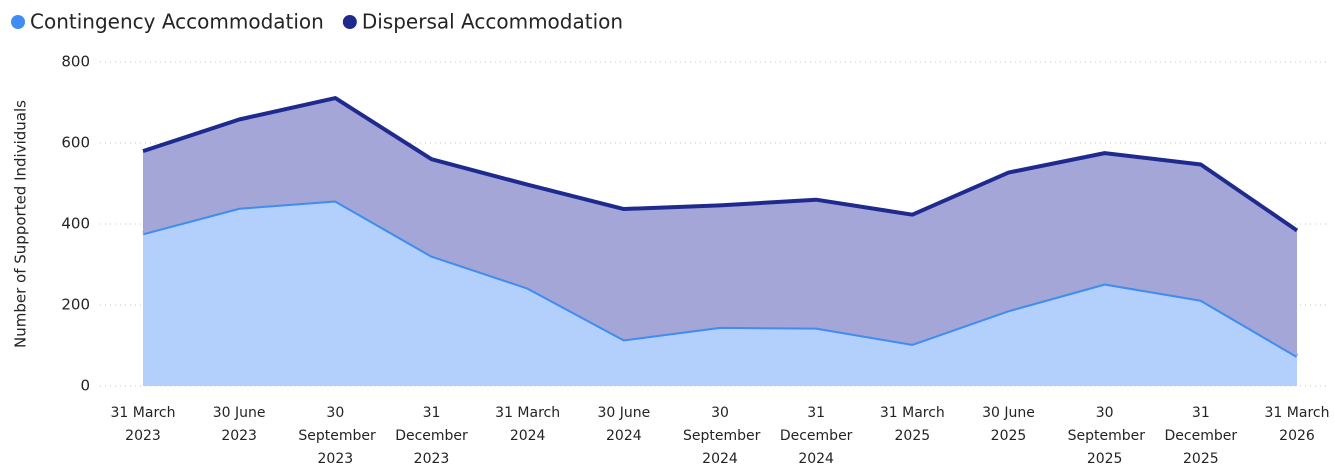 This screenshot has height=468, width=1335. I want to click on x-tick-label: 30 September 2024, so click(722, 436).